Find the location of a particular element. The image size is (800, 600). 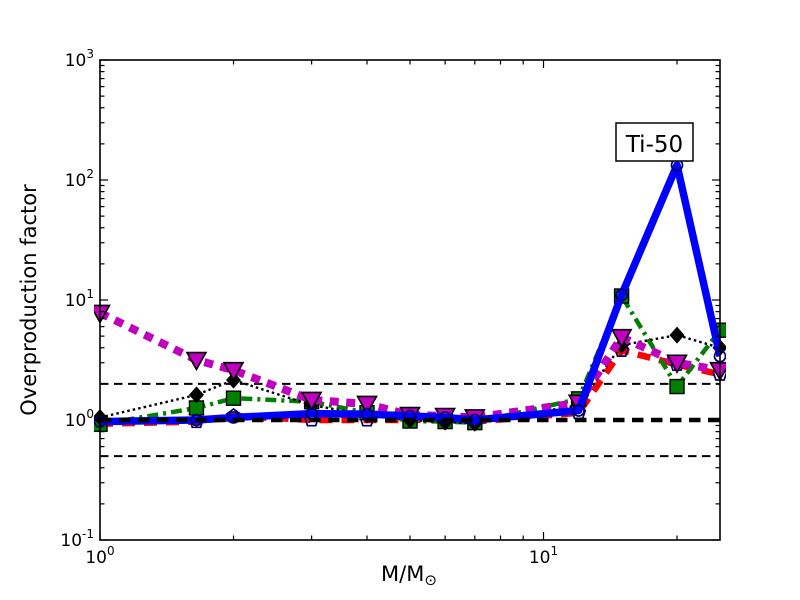

tick-label-10^2: 10² is located at coordinates (79, 179).